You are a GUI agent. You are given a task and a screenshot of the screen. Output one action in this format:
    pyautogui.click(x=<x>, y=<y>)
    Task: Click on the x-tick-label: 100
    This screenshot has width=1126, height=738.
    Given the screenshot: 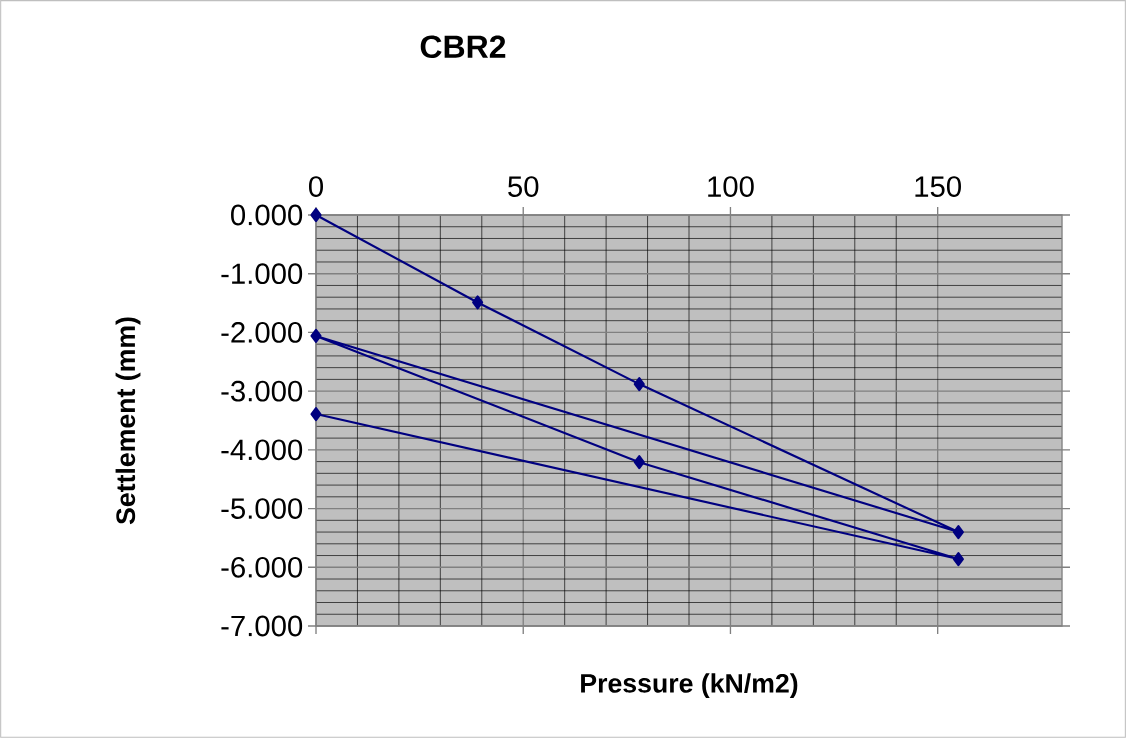 What is the action you would take?
    pyautogui.click(x=731, y=186)
    